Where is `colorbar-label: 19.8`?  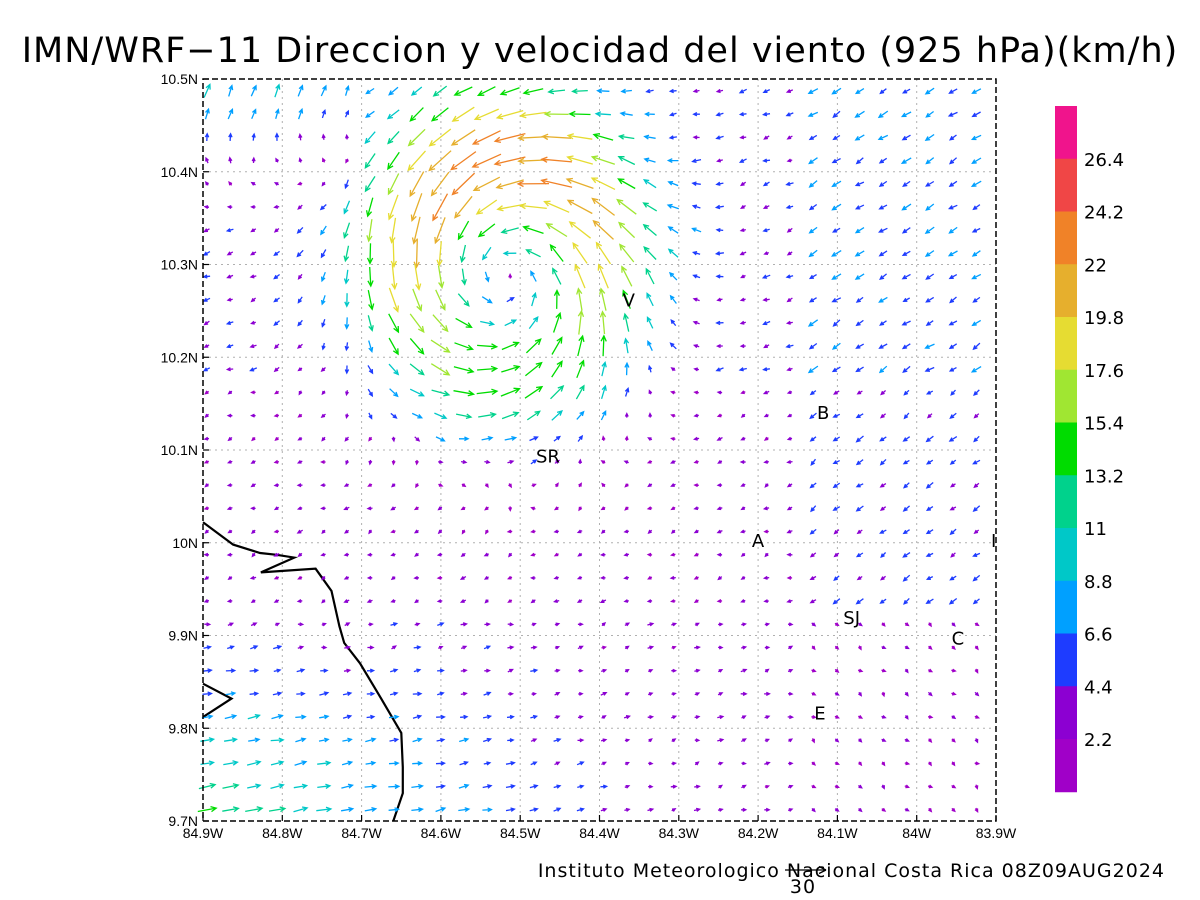 colorbar-label: 19.8 is located at coordinates (1104, 318).